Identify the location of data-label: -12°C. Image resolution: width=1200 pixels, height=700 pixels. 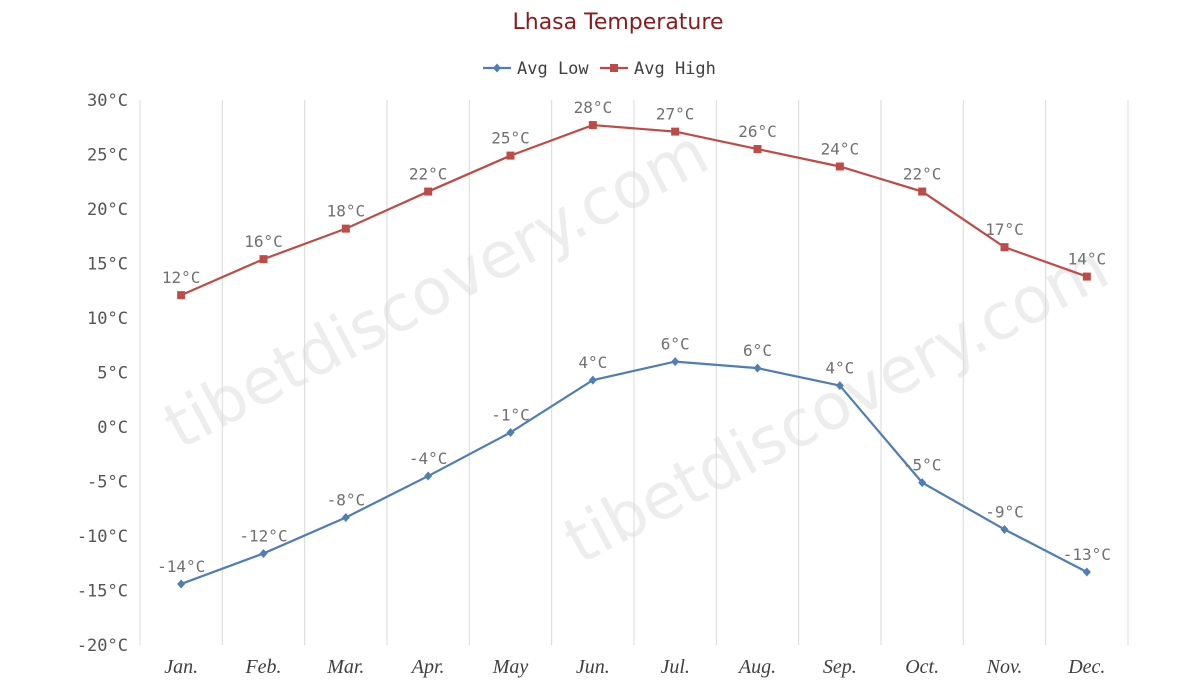
(263, 535).